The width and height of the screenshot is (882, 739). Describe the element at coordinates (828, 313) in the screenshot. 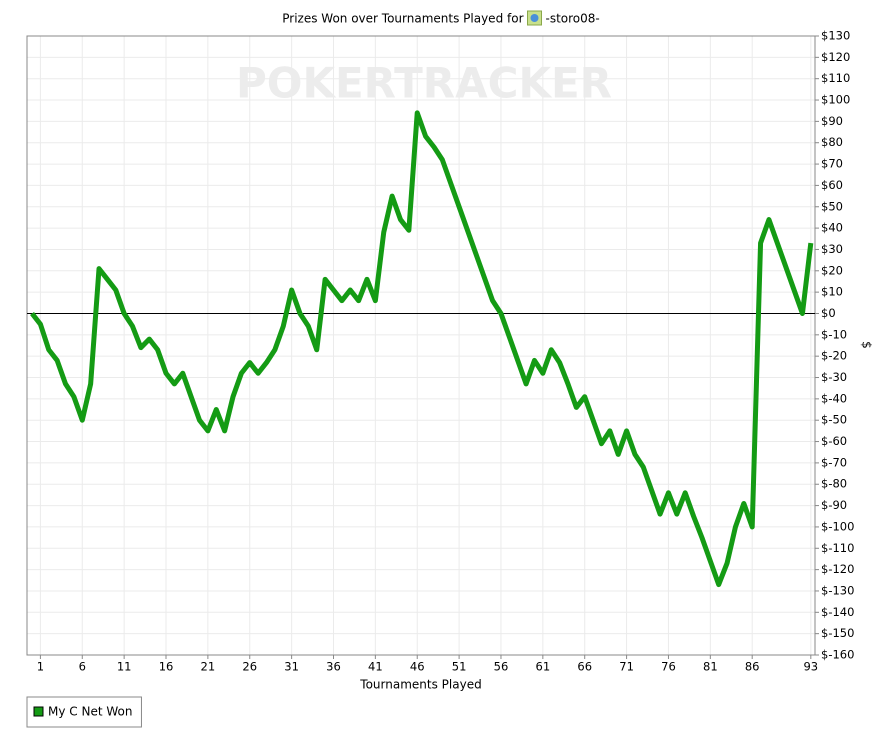

I see `y-tick-label: $0` at that location.